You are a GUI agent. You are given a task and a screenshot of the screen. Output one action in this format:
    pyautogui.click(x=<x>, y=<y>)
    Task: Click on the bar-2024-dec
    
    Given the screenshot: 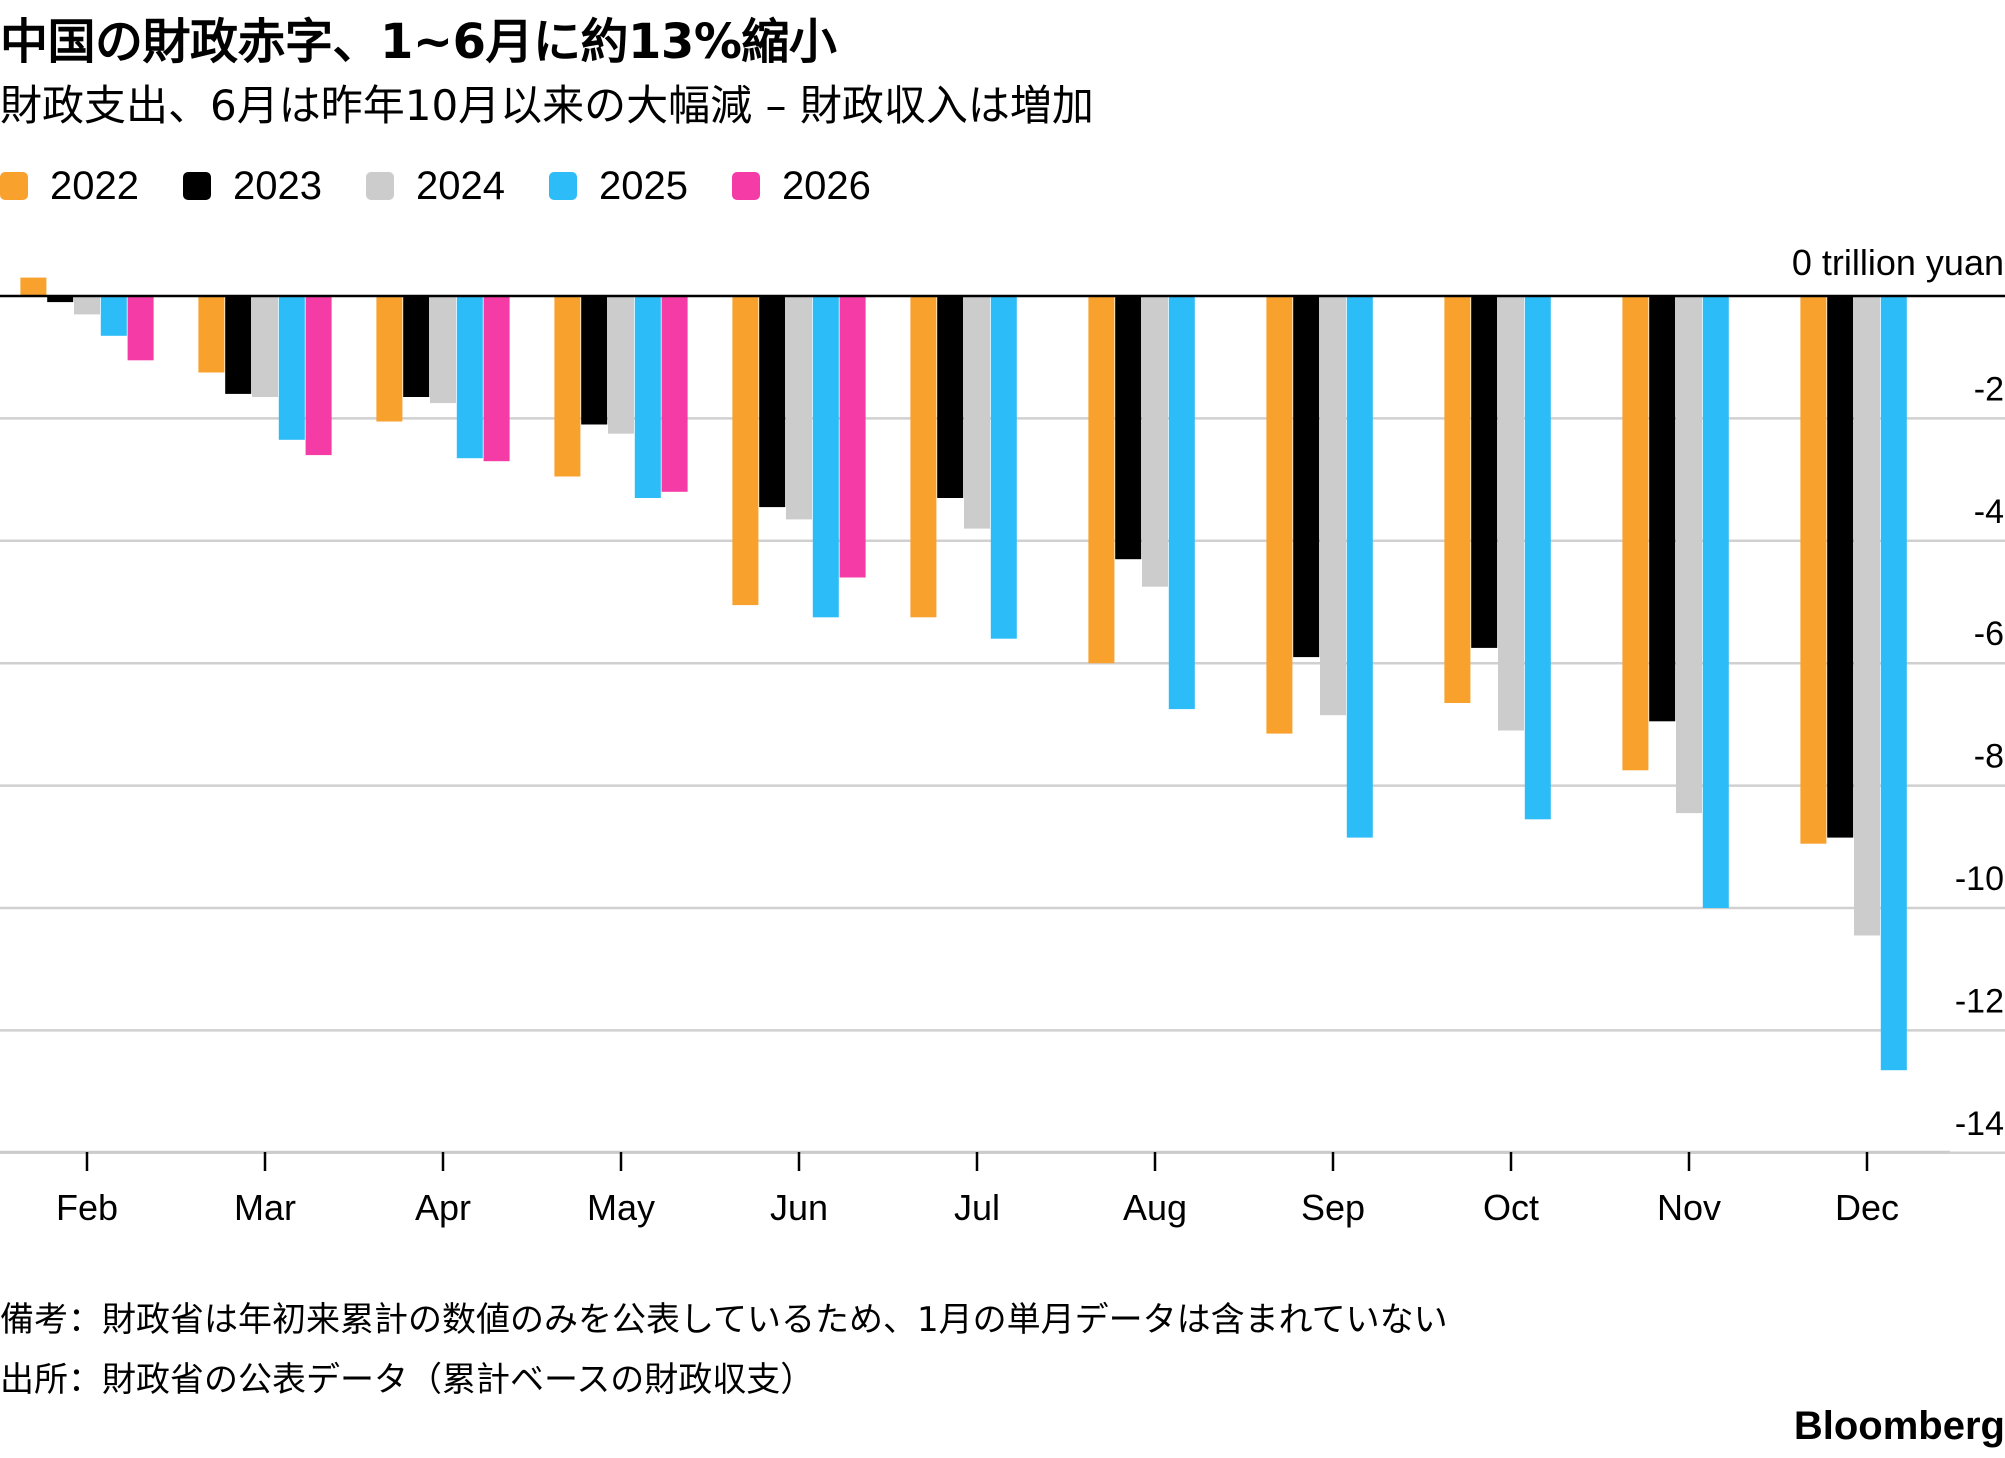 What is the action you would take?
    pyautogui.click(x=1867, y=616)
    